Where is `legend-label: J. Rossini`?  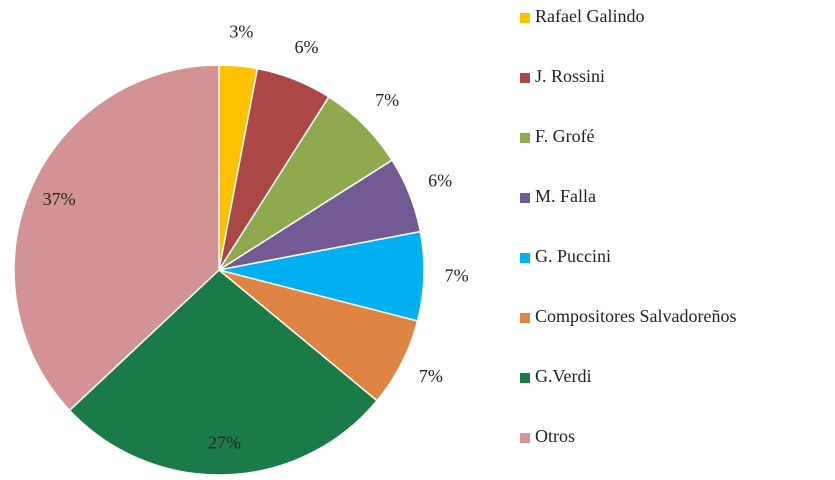 legend-label: J. Rossini is located at coordinates (570, 76).